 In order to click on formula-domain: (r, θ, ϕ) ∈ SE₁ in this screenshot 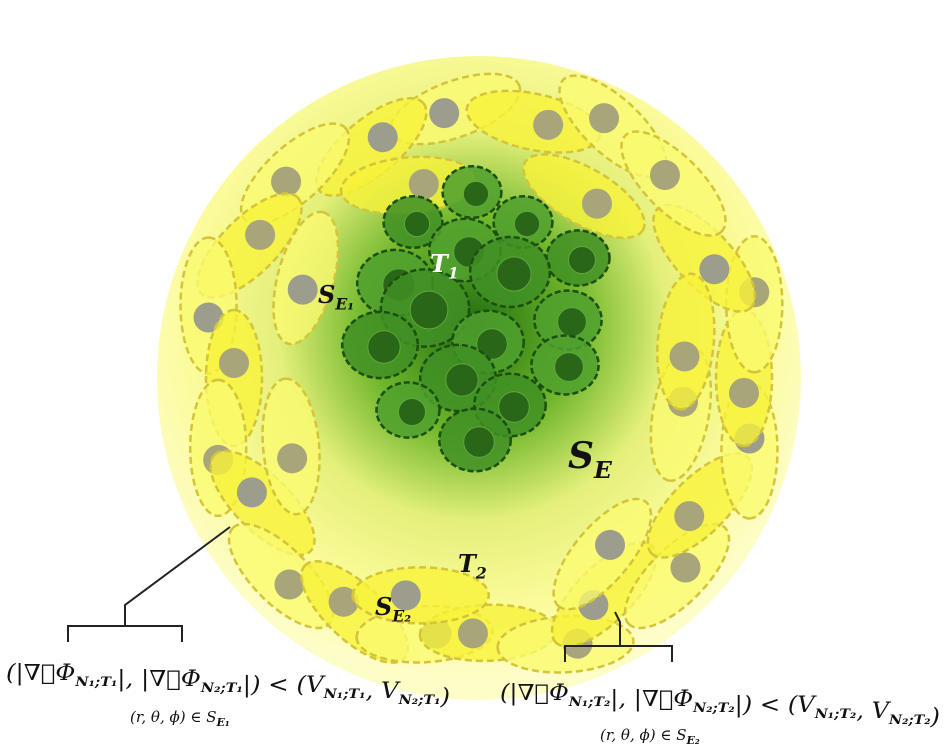, I will do `click(180, 718)`.